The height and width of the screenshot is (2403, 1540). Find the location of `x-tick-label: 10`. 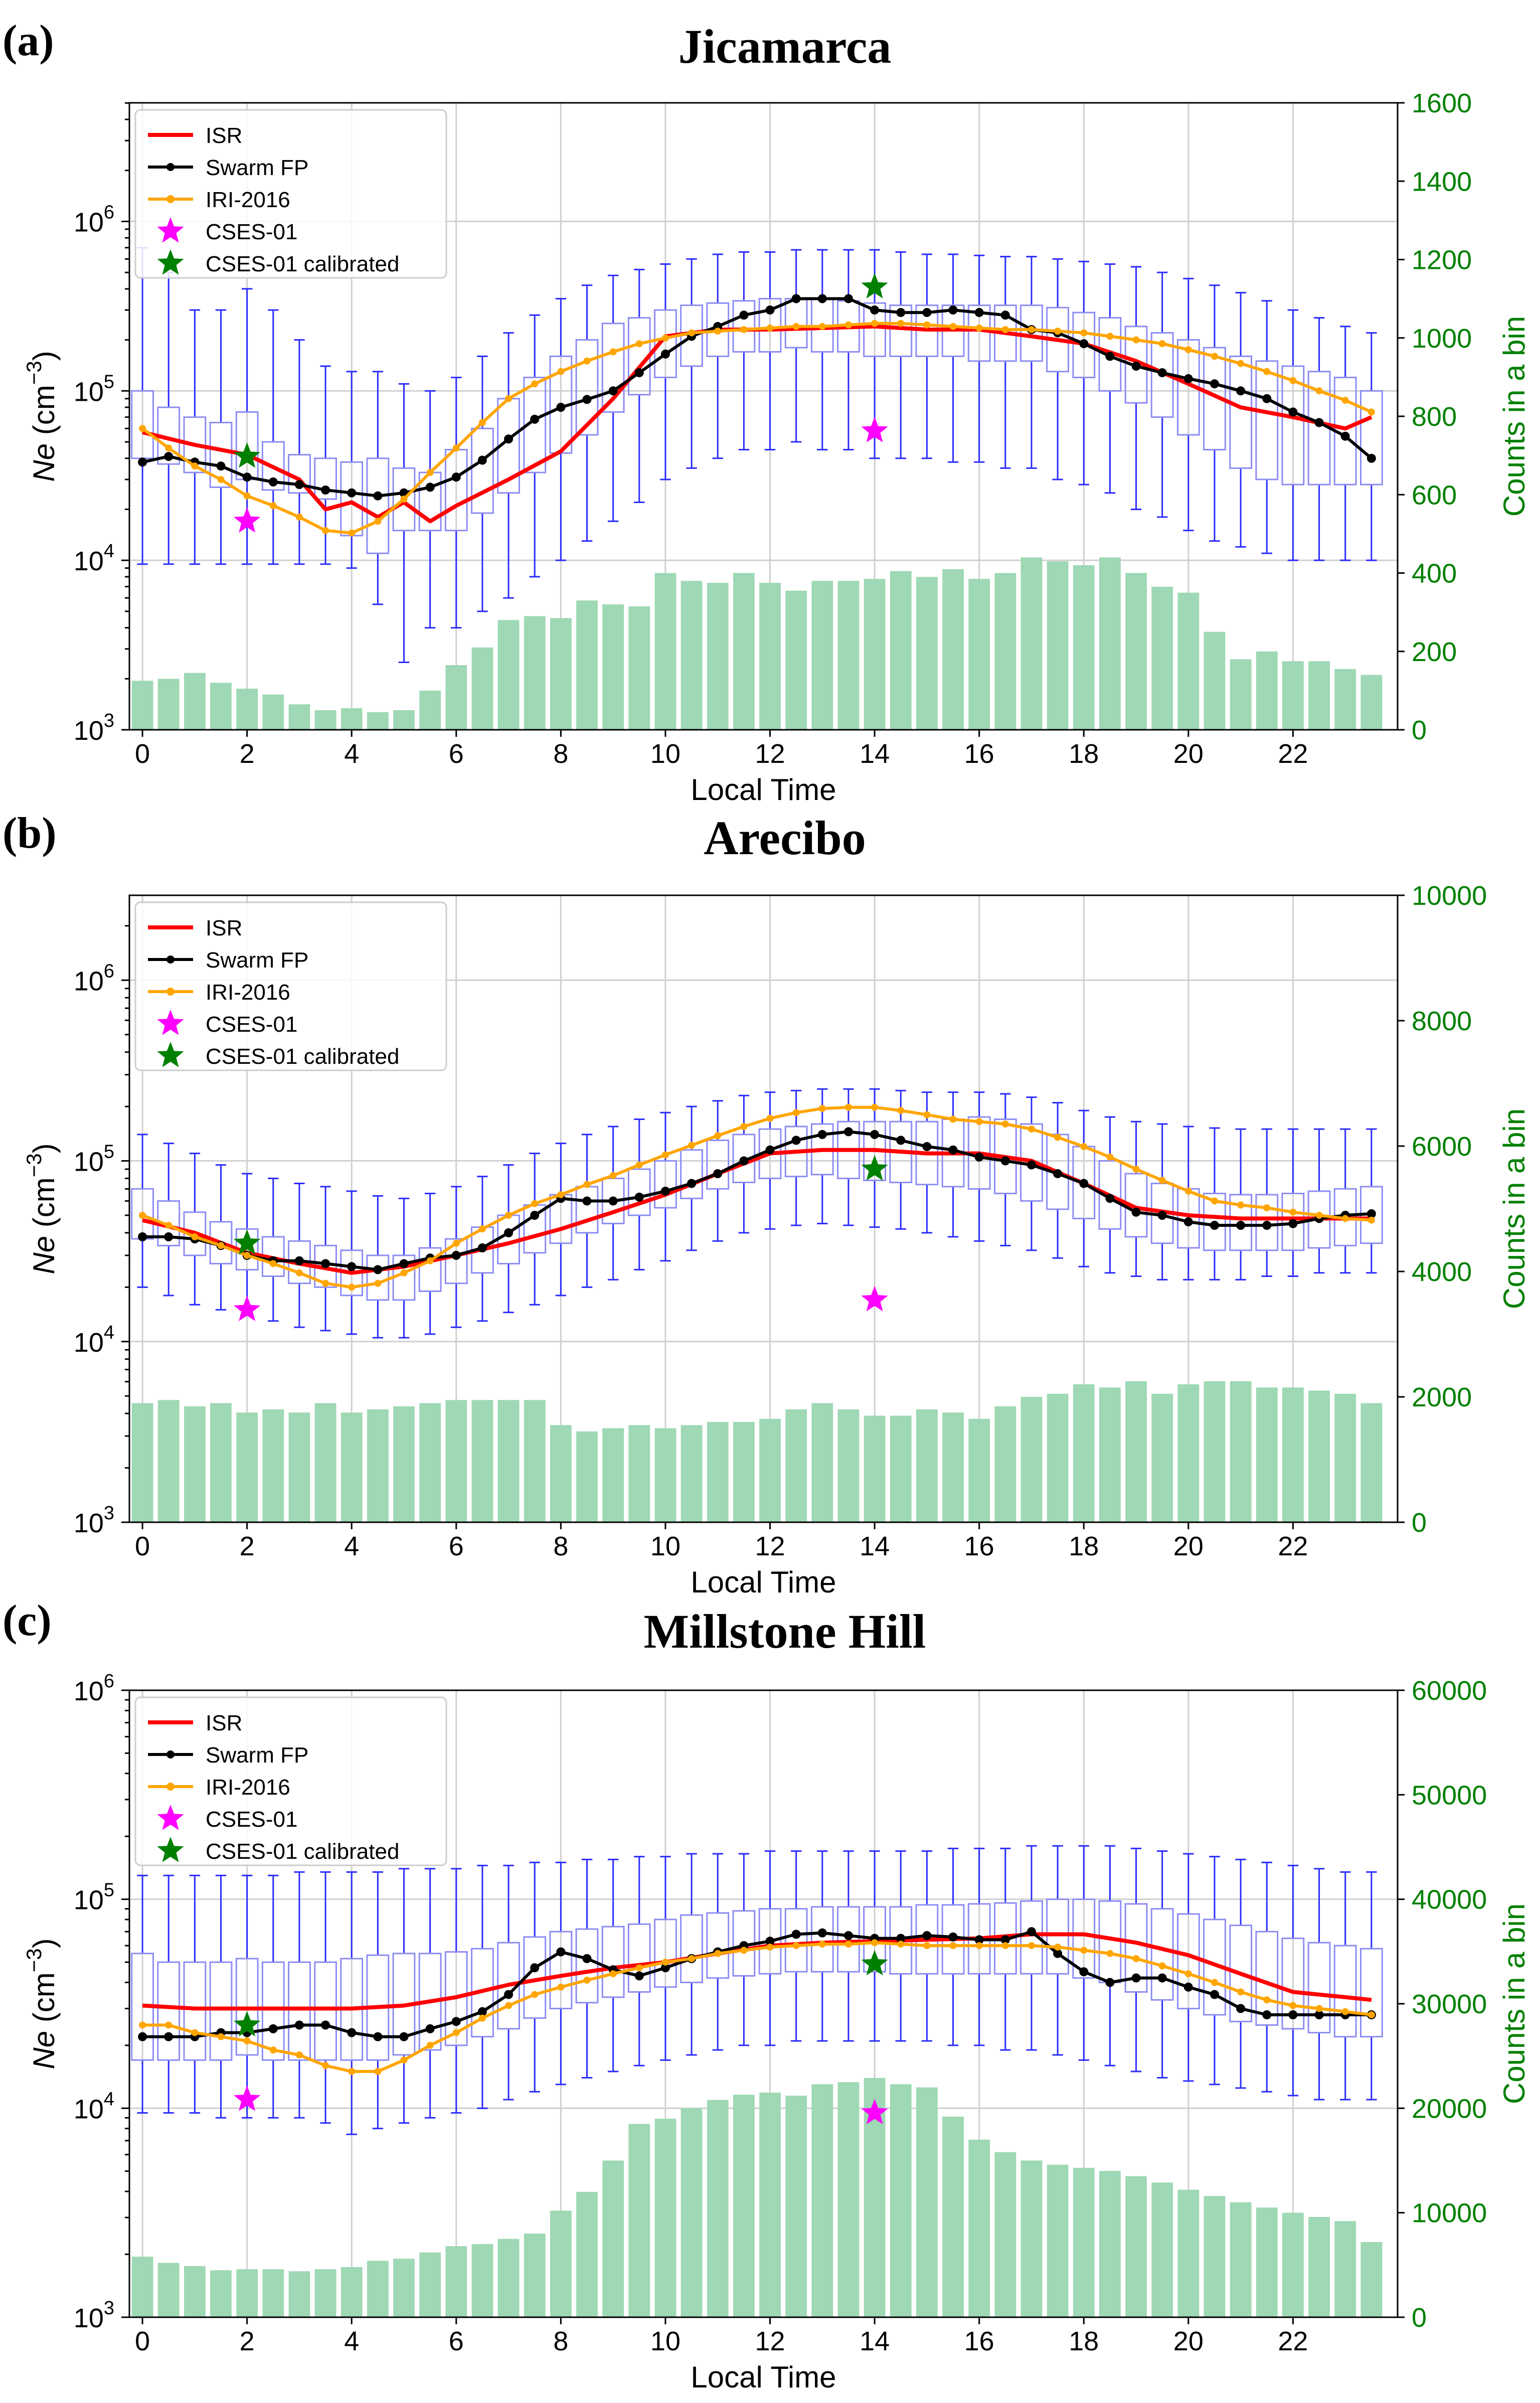

x-tick-label: 10 is located at coordinates (665, 2341).